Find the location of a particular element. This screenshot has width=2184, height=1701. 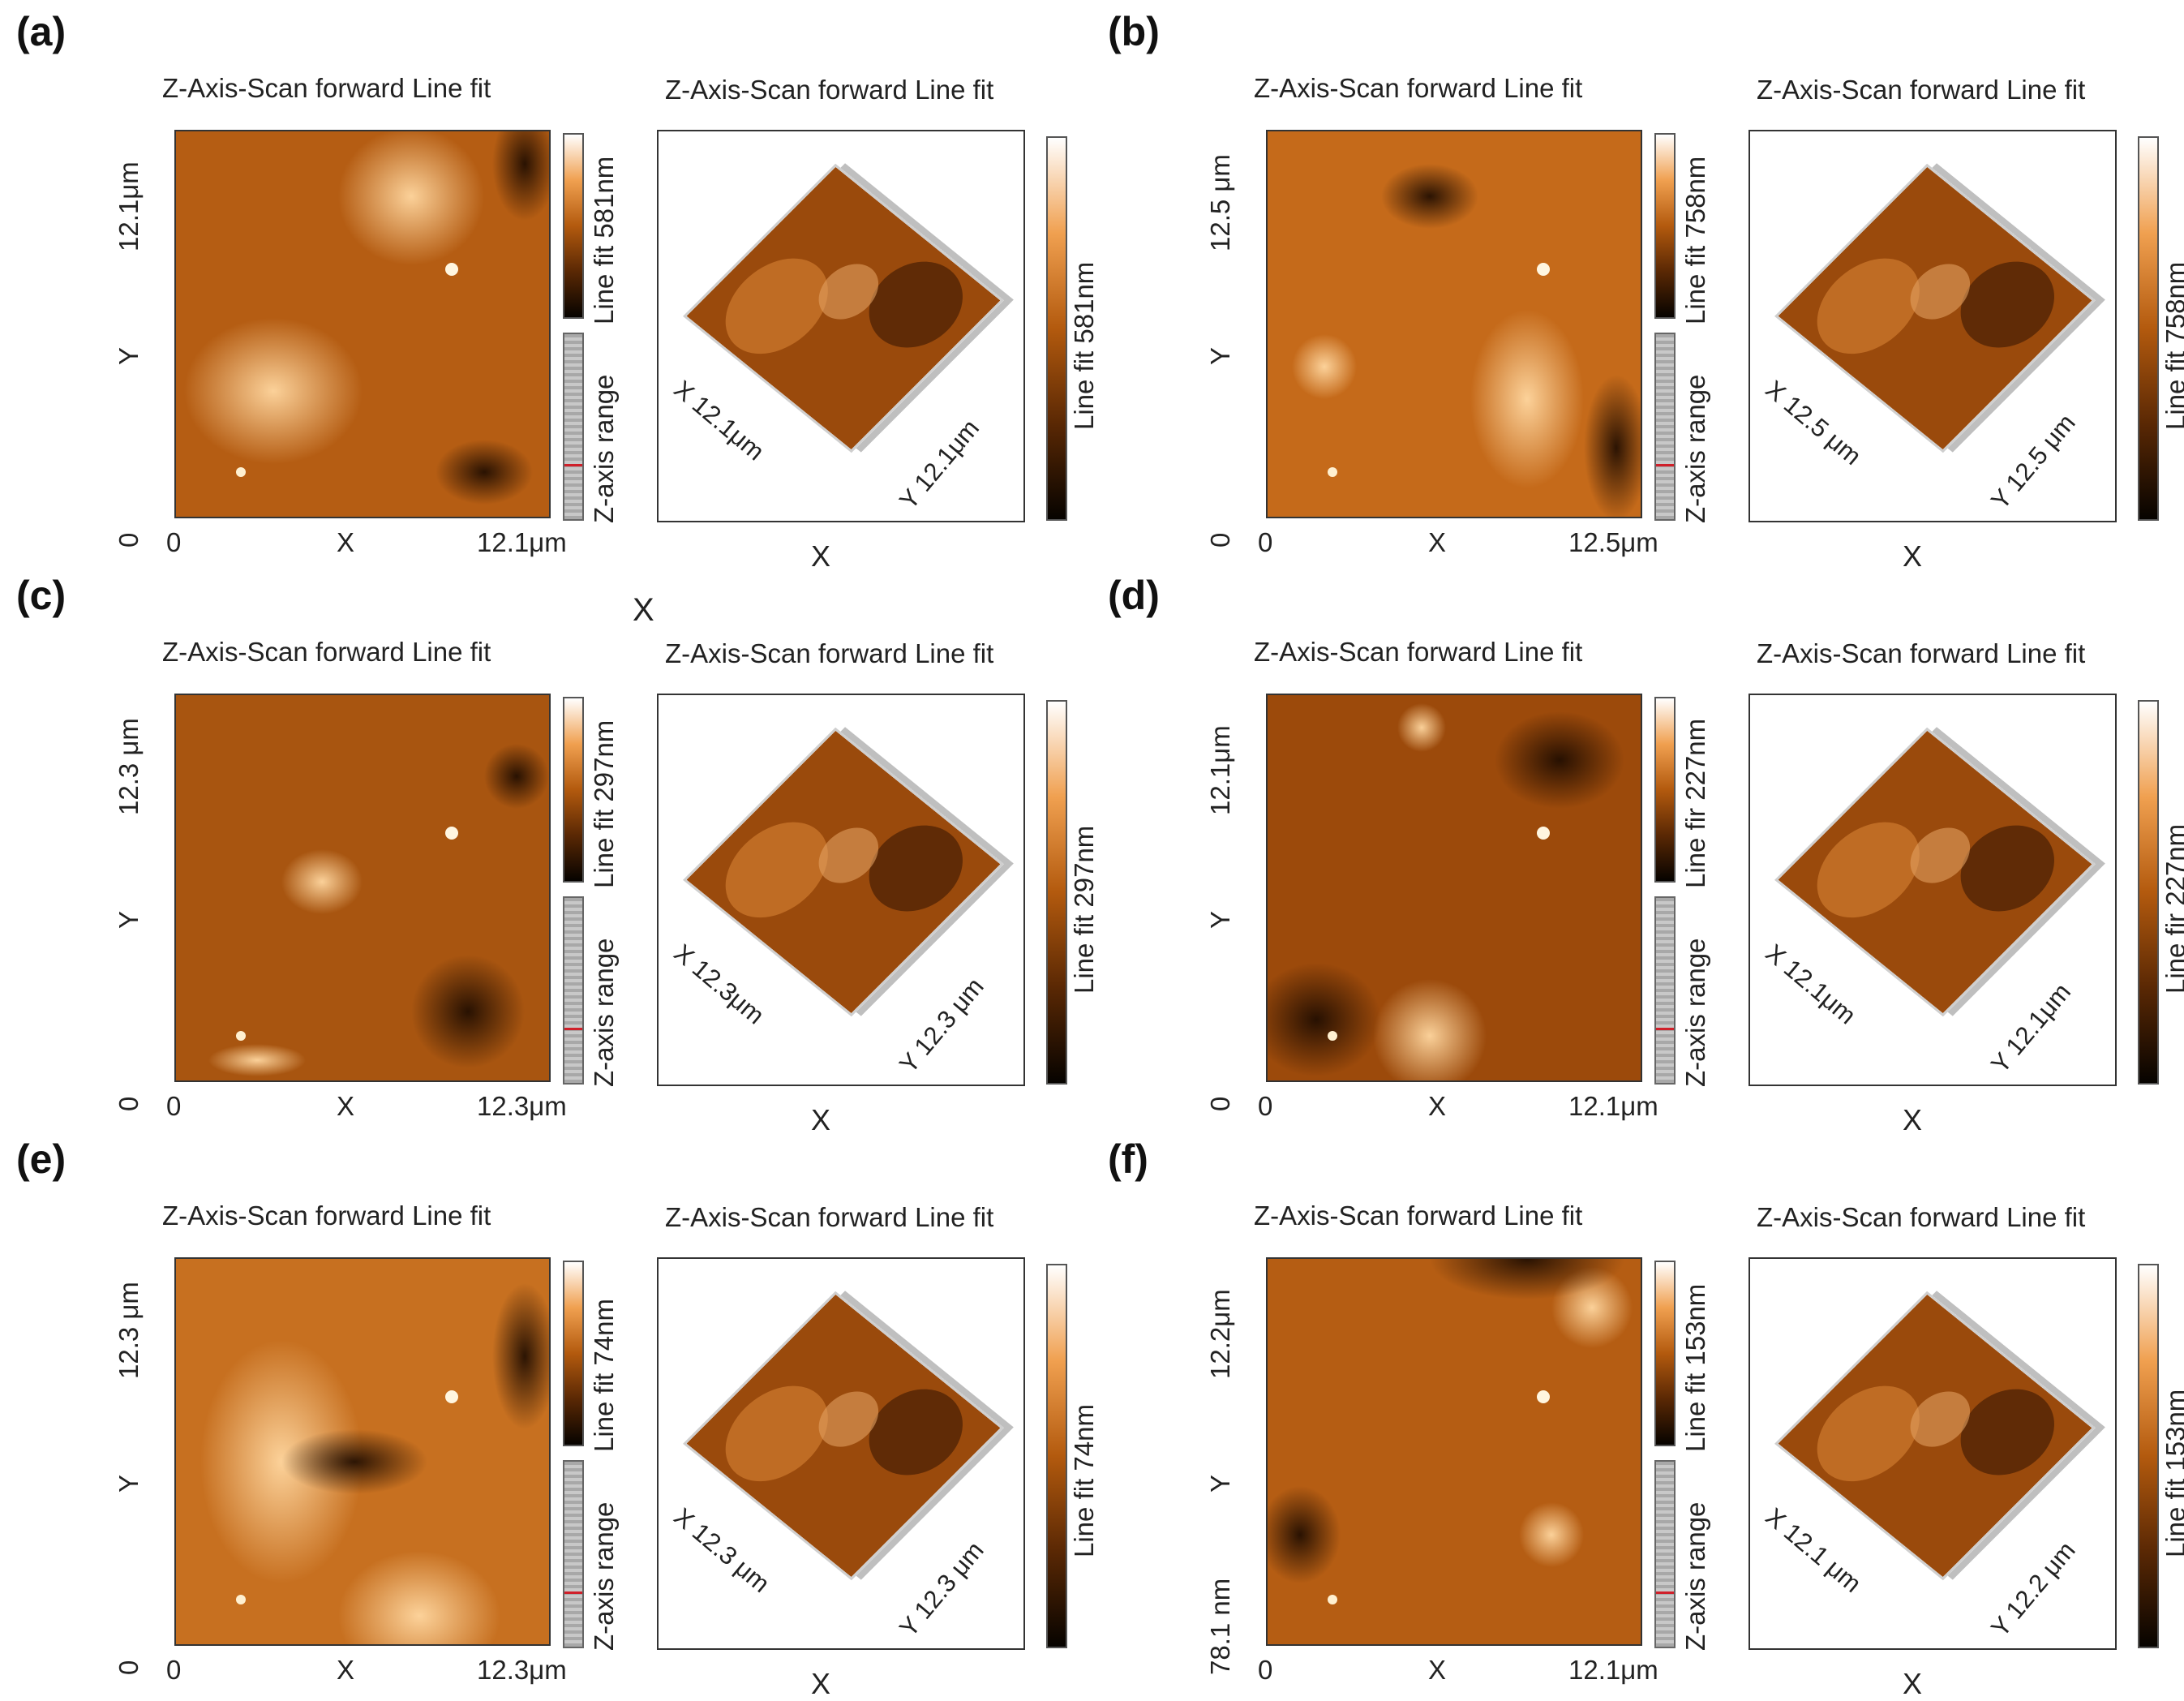

x-axis-max-label: 12.5μm is located at coordinates (1613, 542).